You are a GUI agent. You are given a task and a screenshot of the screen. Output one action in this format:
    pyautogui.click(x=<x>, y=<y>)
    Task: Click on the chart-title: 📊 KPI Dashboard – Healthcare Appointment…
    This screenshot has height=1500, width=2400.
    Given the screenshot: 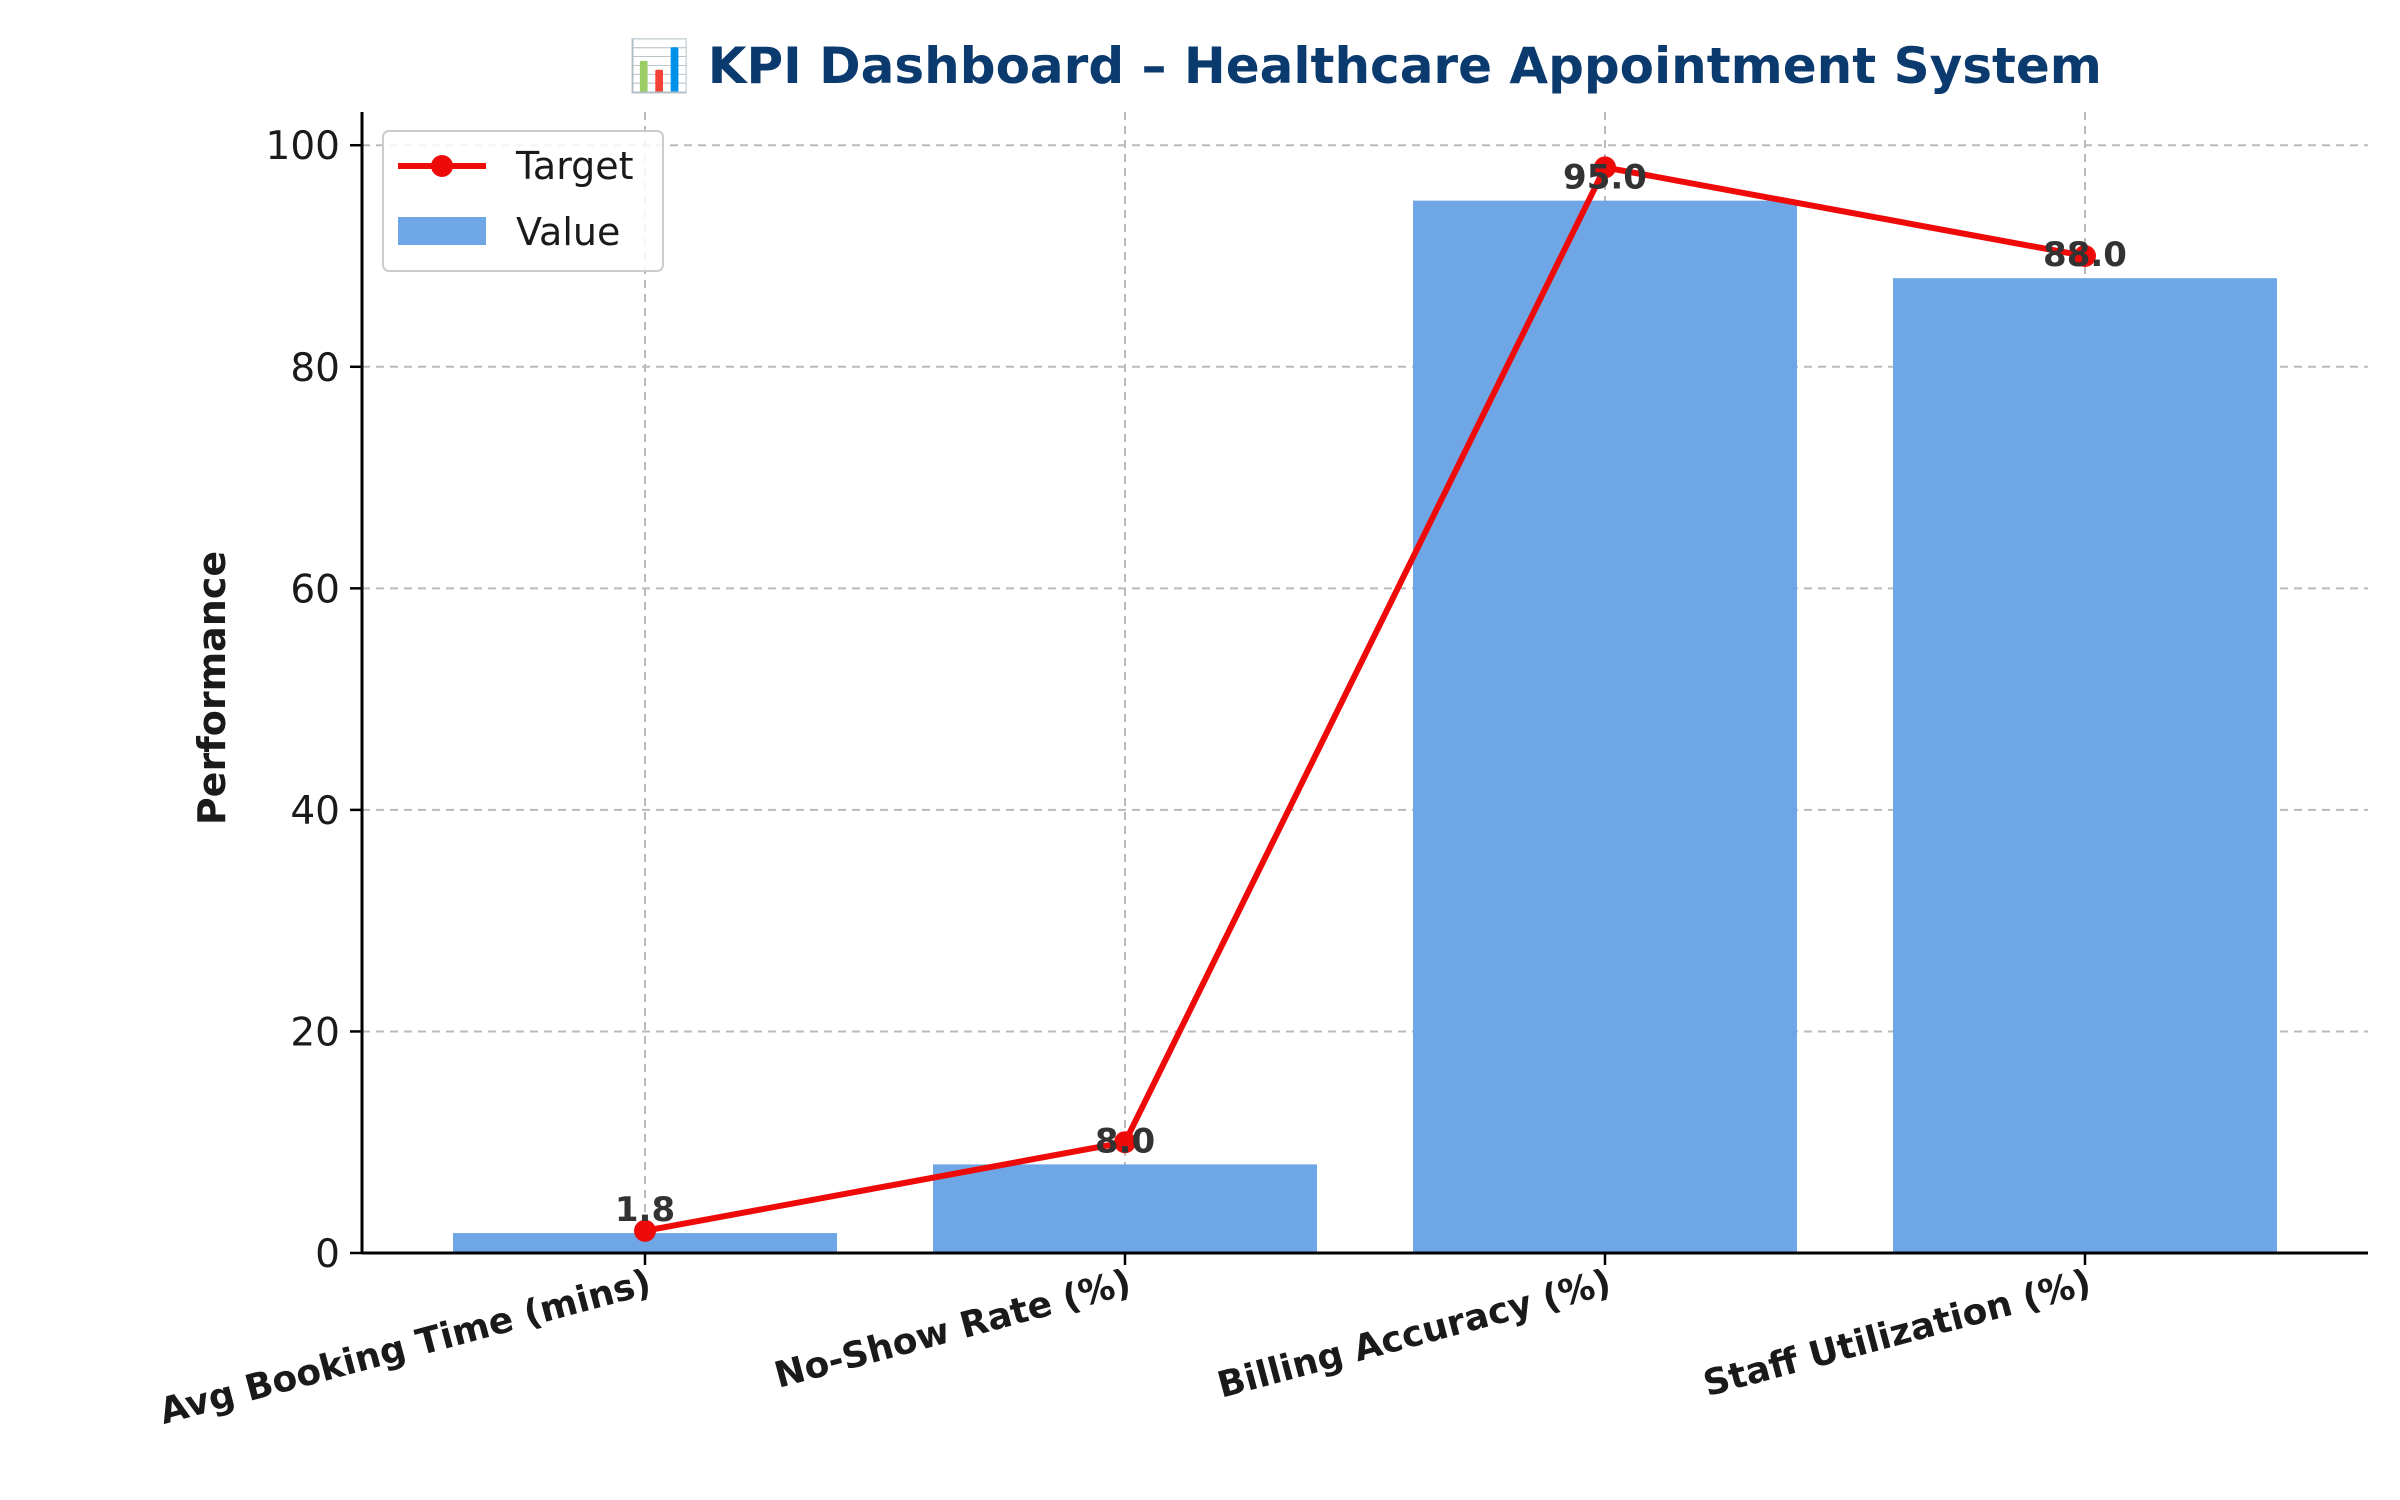 What is the action you would take?
    pyautogui.click(x=1365, y=66)
    